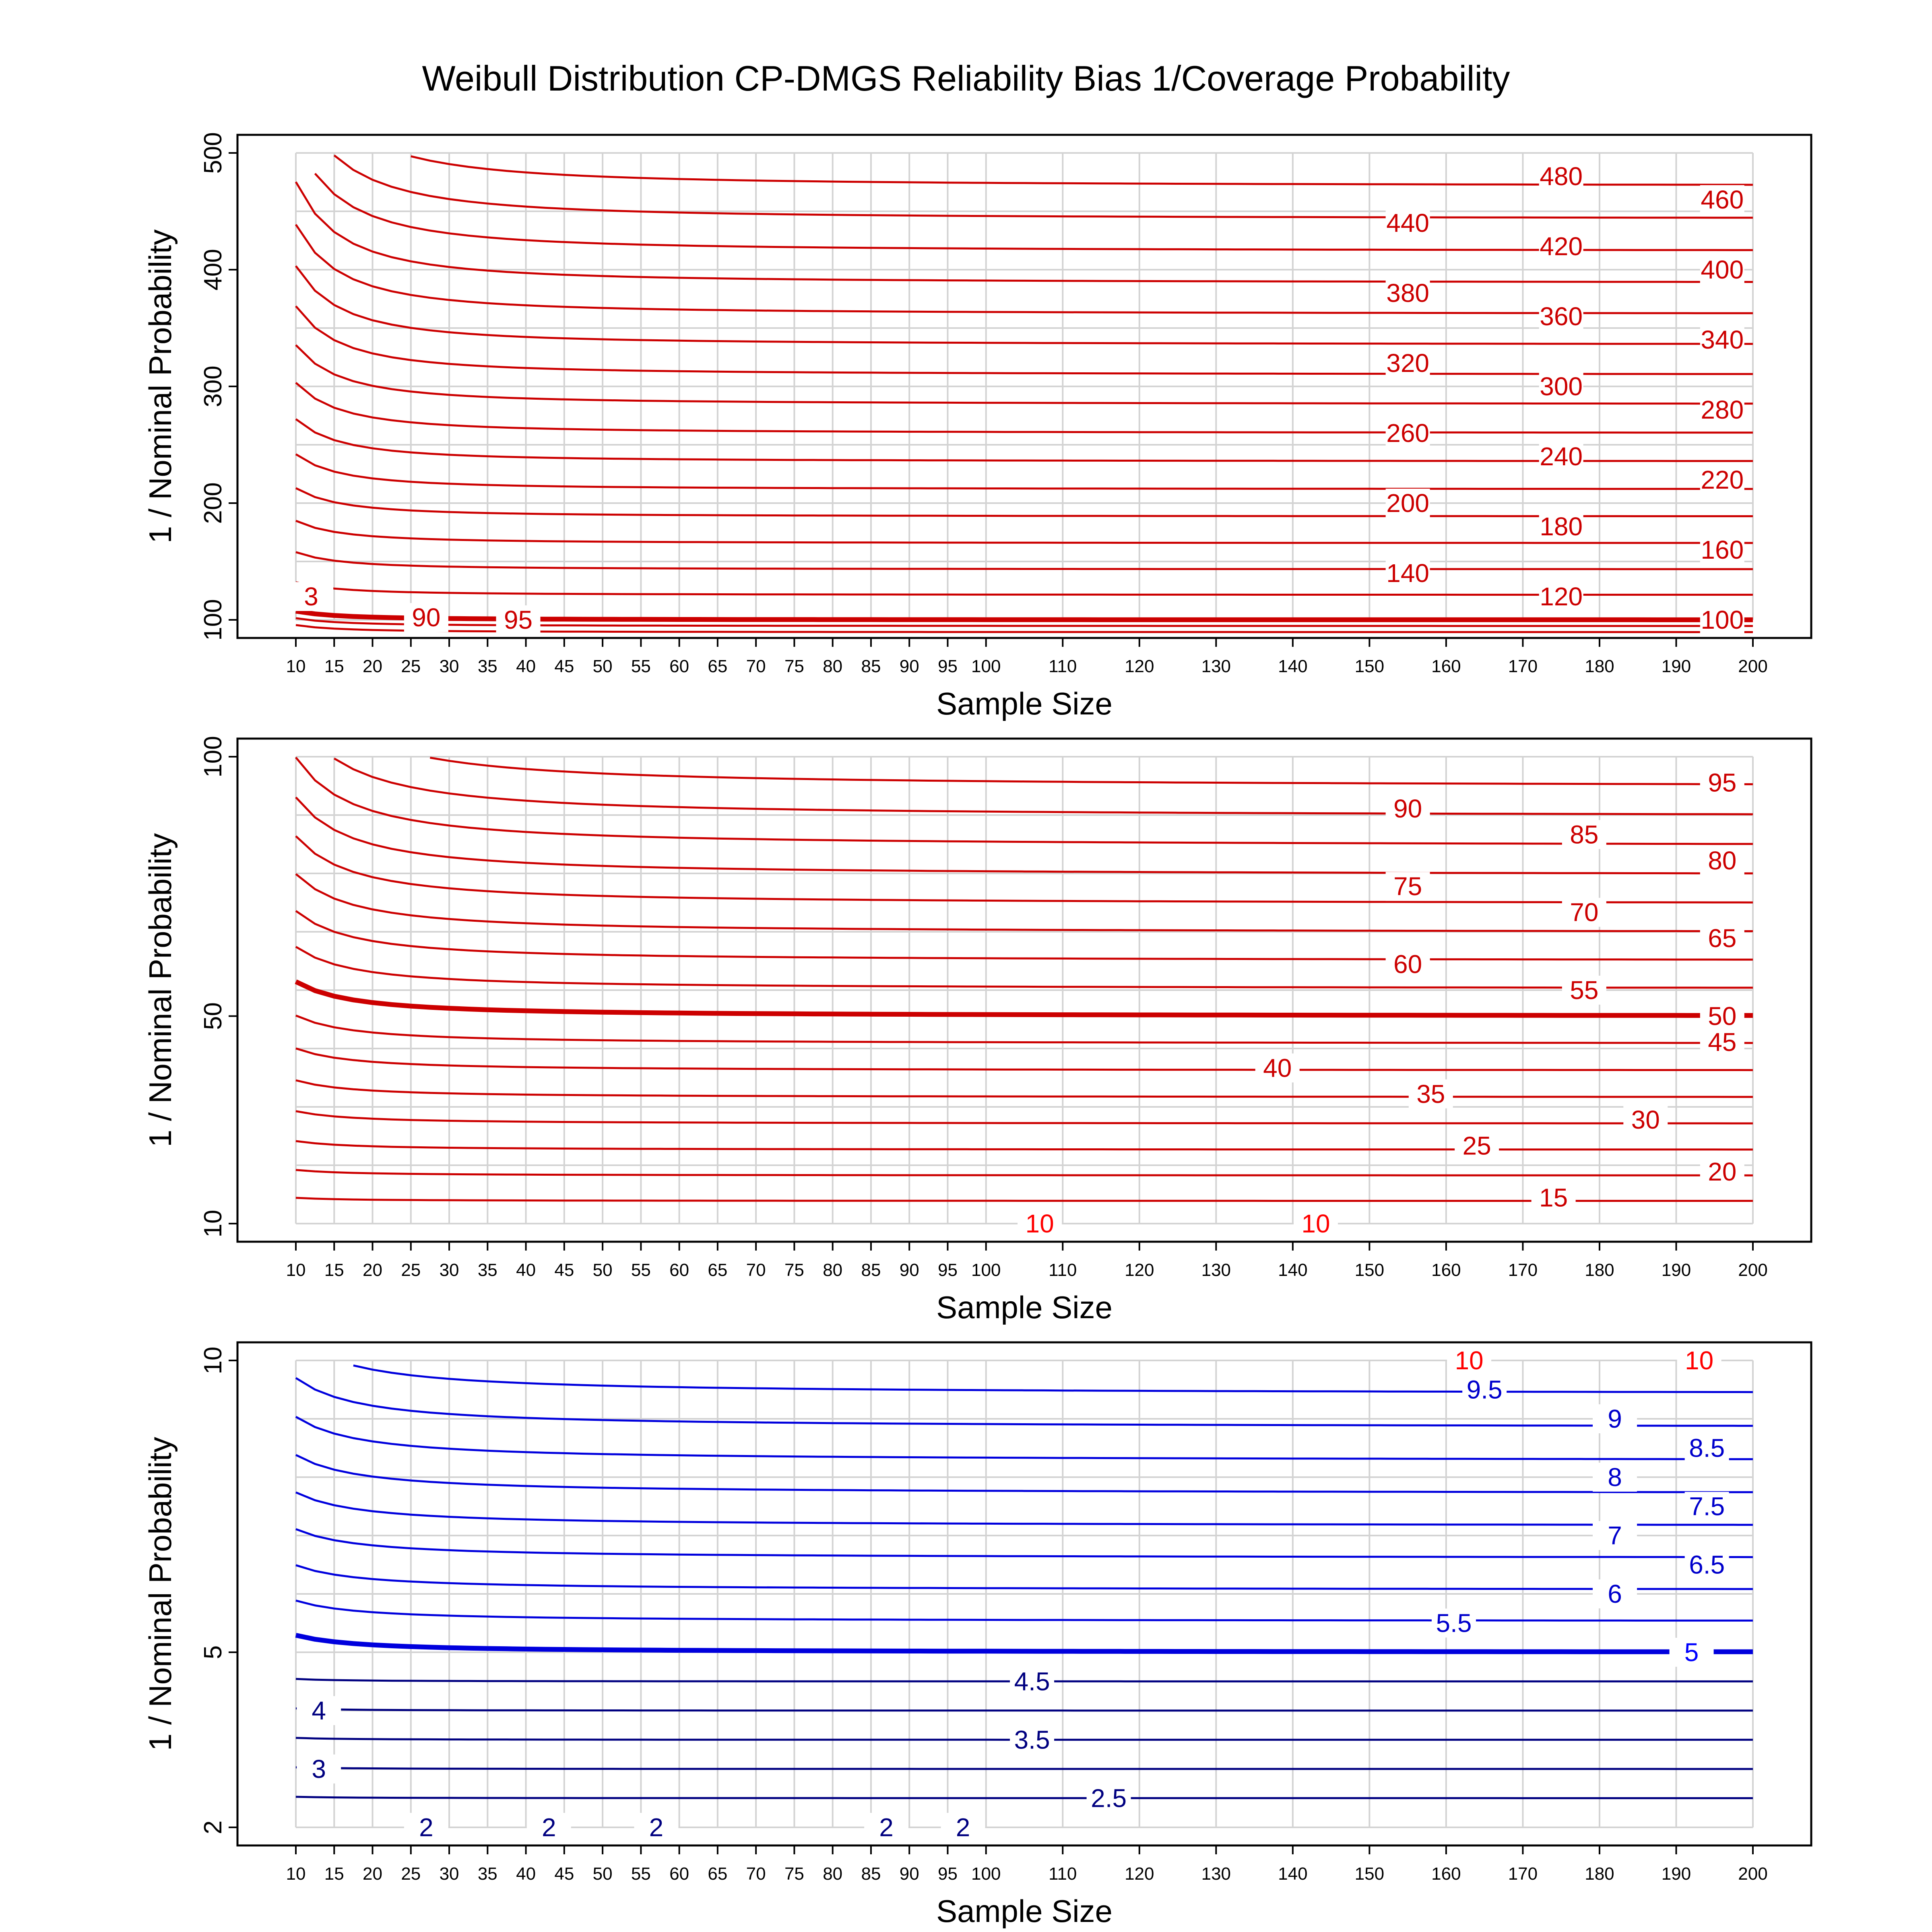  I want to click on middle-x-tick-label: 25, so click(411, 1270).